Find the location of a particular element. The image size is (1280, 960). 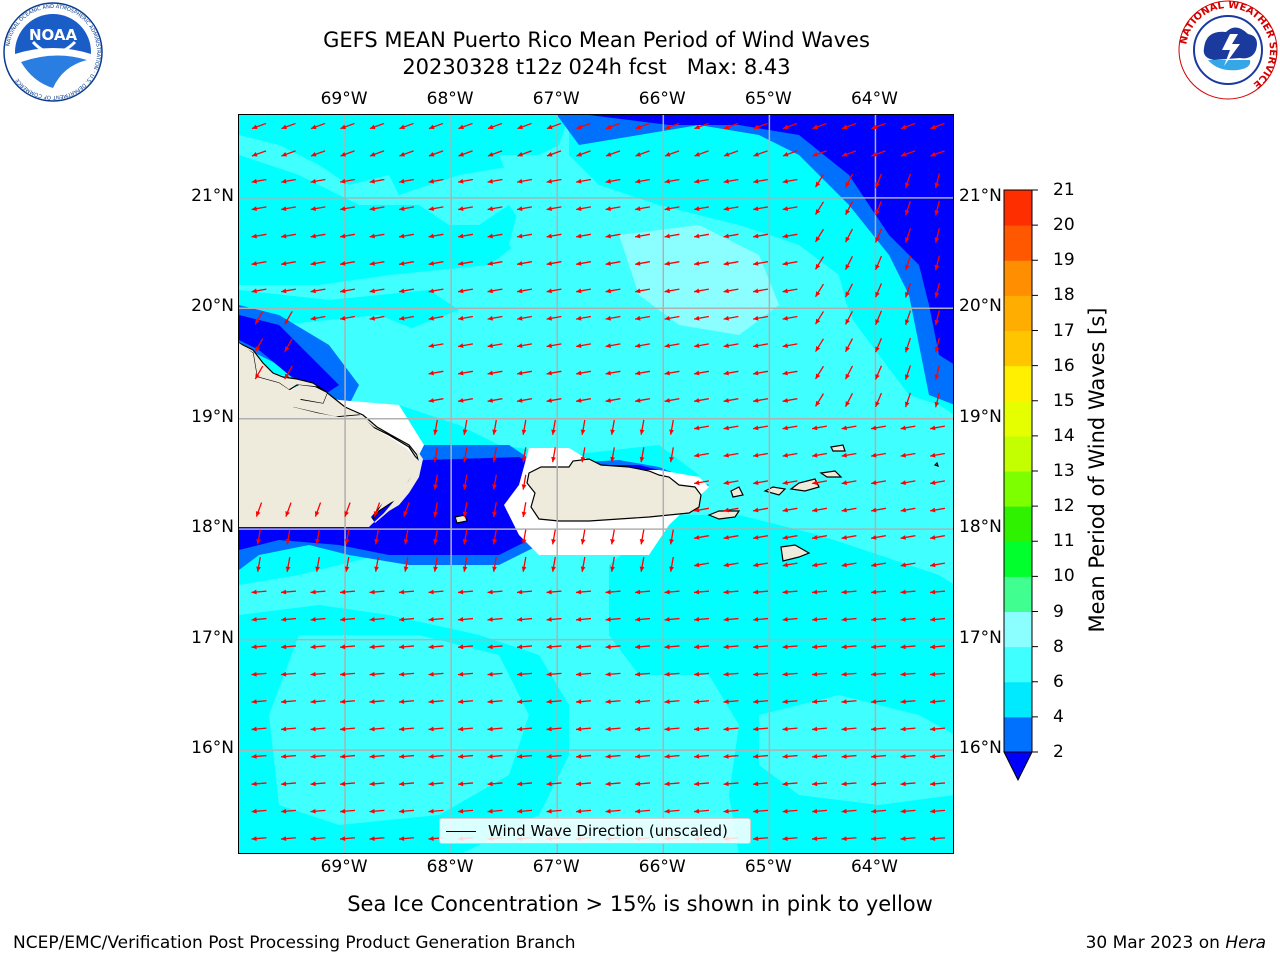

footer-date: 30 Mar 2023 on Hera is located at coordinates (1176, 943).